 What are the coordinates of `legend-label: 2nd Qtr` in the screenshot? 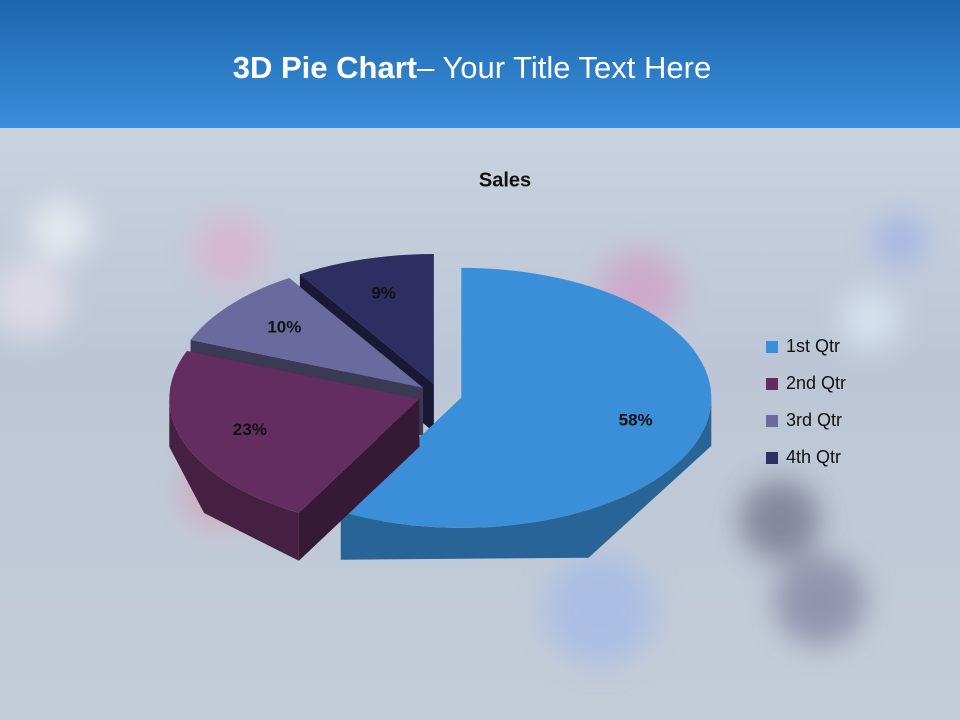 It's located at (816, 383).